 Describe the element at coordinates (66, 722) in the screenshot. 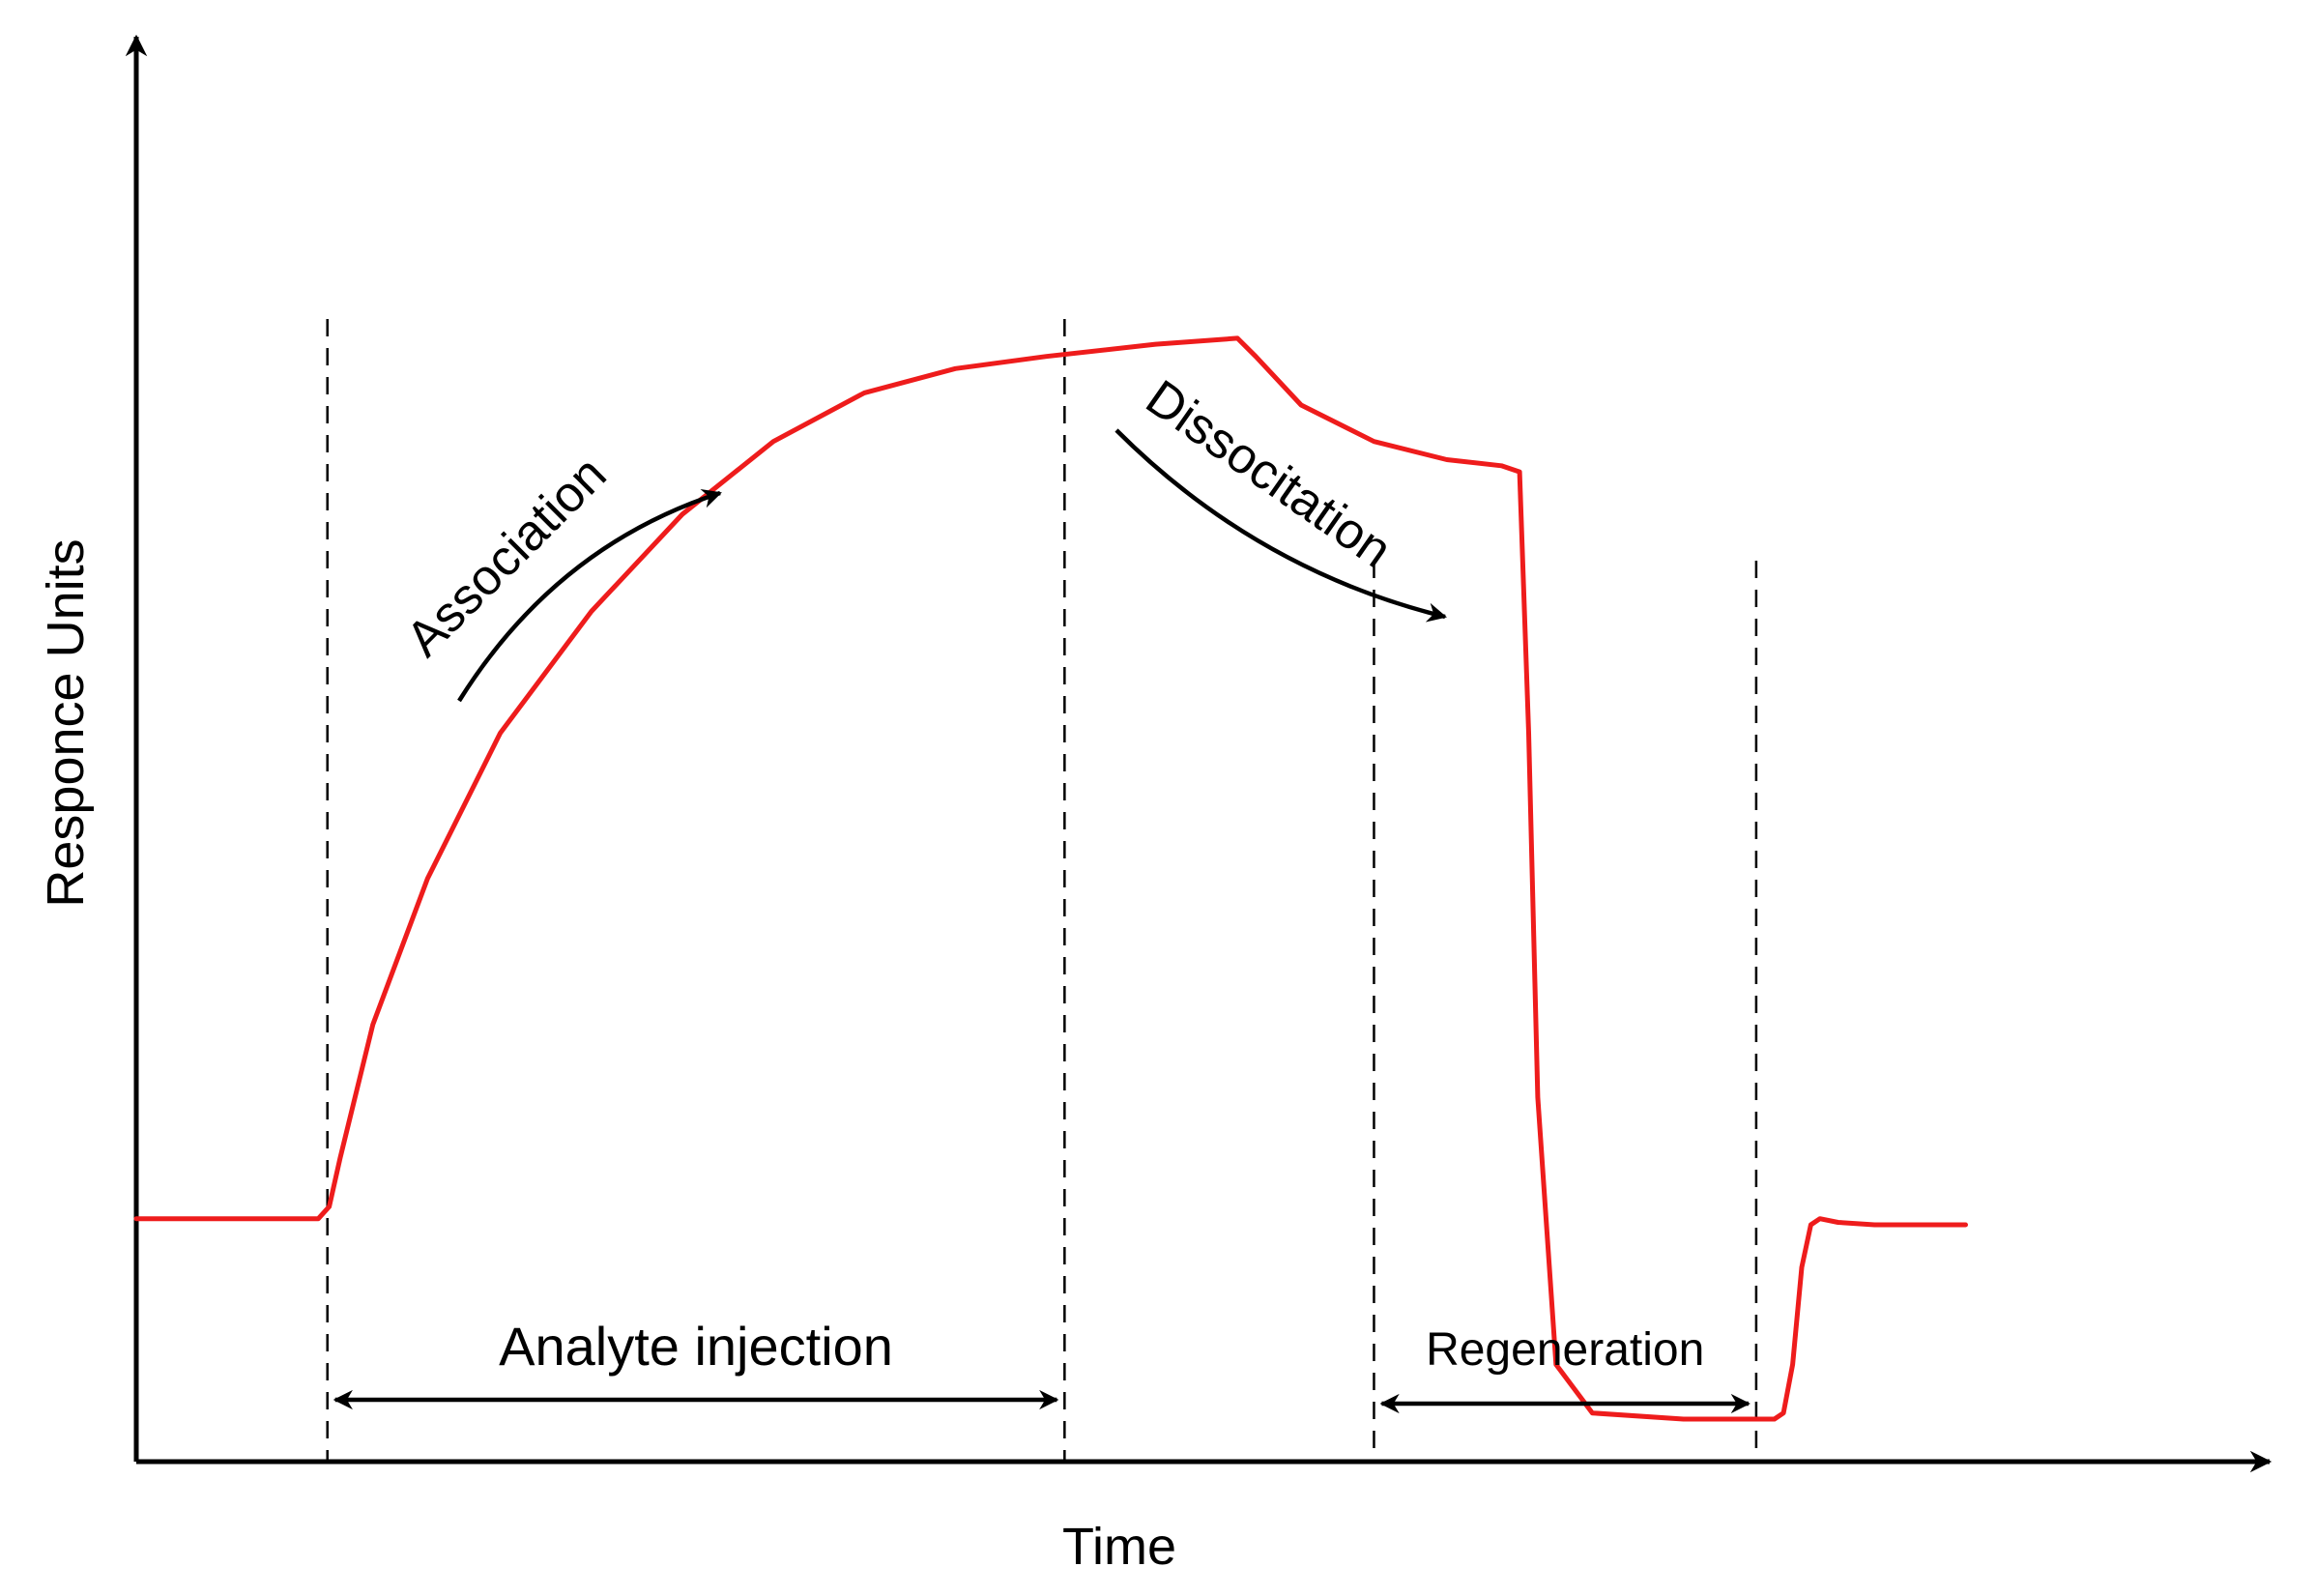

I see `y-axis-title: Responce Units` at that location.